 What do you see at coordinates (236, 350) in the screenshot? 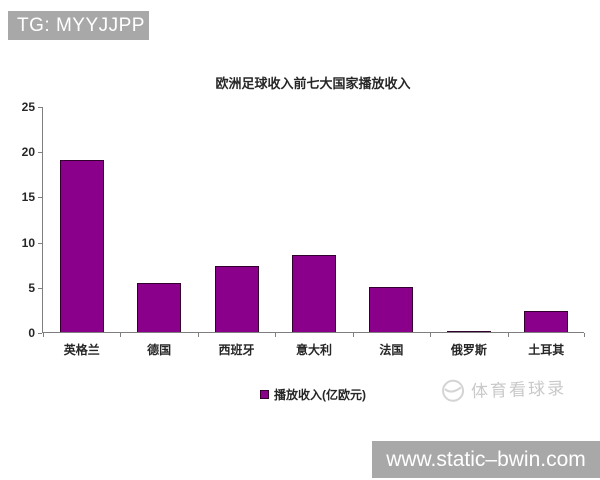
I see `x-axis-label-西班牙: 西班牙` at bounding box center [236, 350].